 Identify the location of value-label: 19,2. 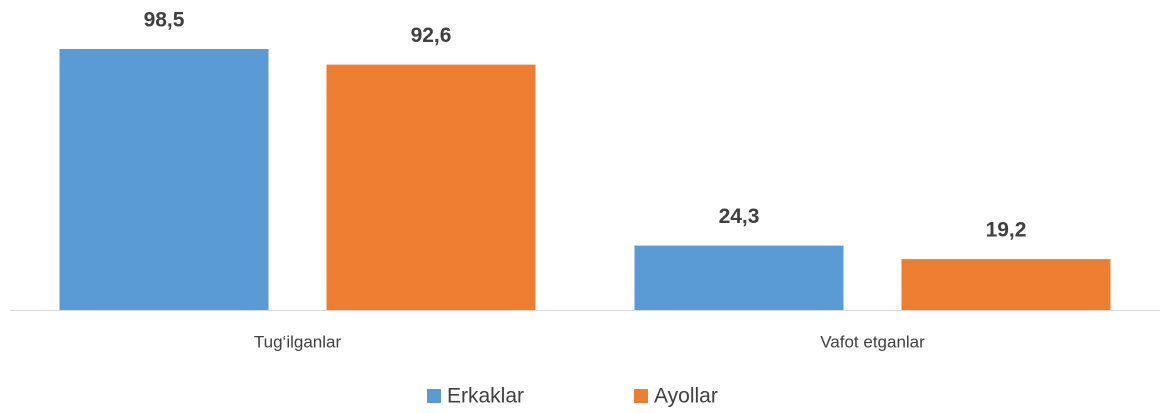
(1006, 230).